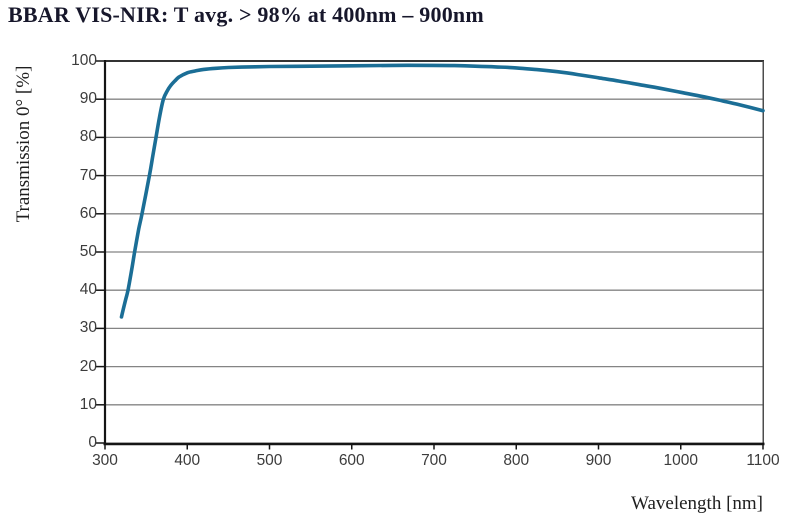 This screenshot has height=529, width=786. Describe the element at coordinates (351, 460) in the screenshot. I see `x-tick-label: 600` at that location.